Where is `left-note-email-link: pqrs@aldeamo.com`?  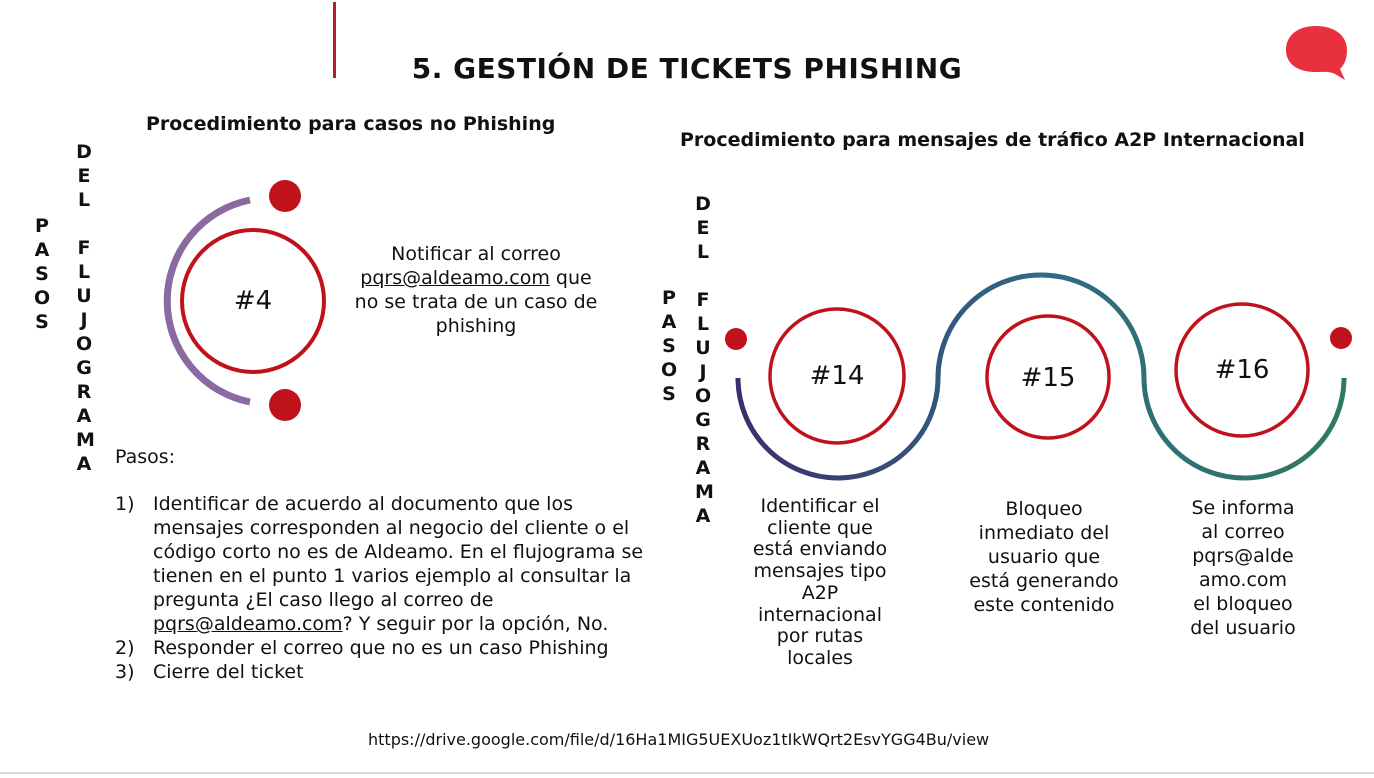 left-note-email-link: pqrs@aldeamo.com is located at coordinates (455, 278).